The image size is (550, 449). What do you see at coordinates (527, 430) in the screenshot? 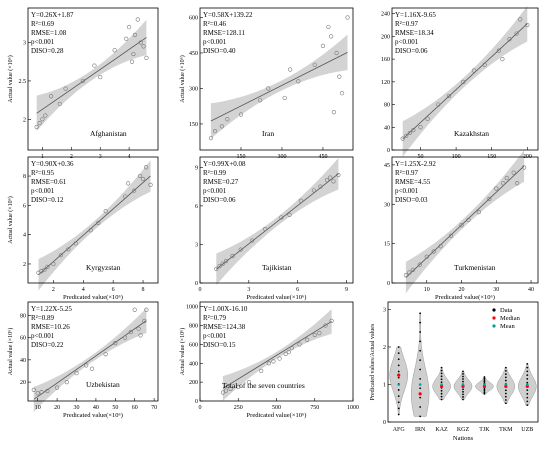
I see `category-label: UZB` at bounding box center [527, 430].